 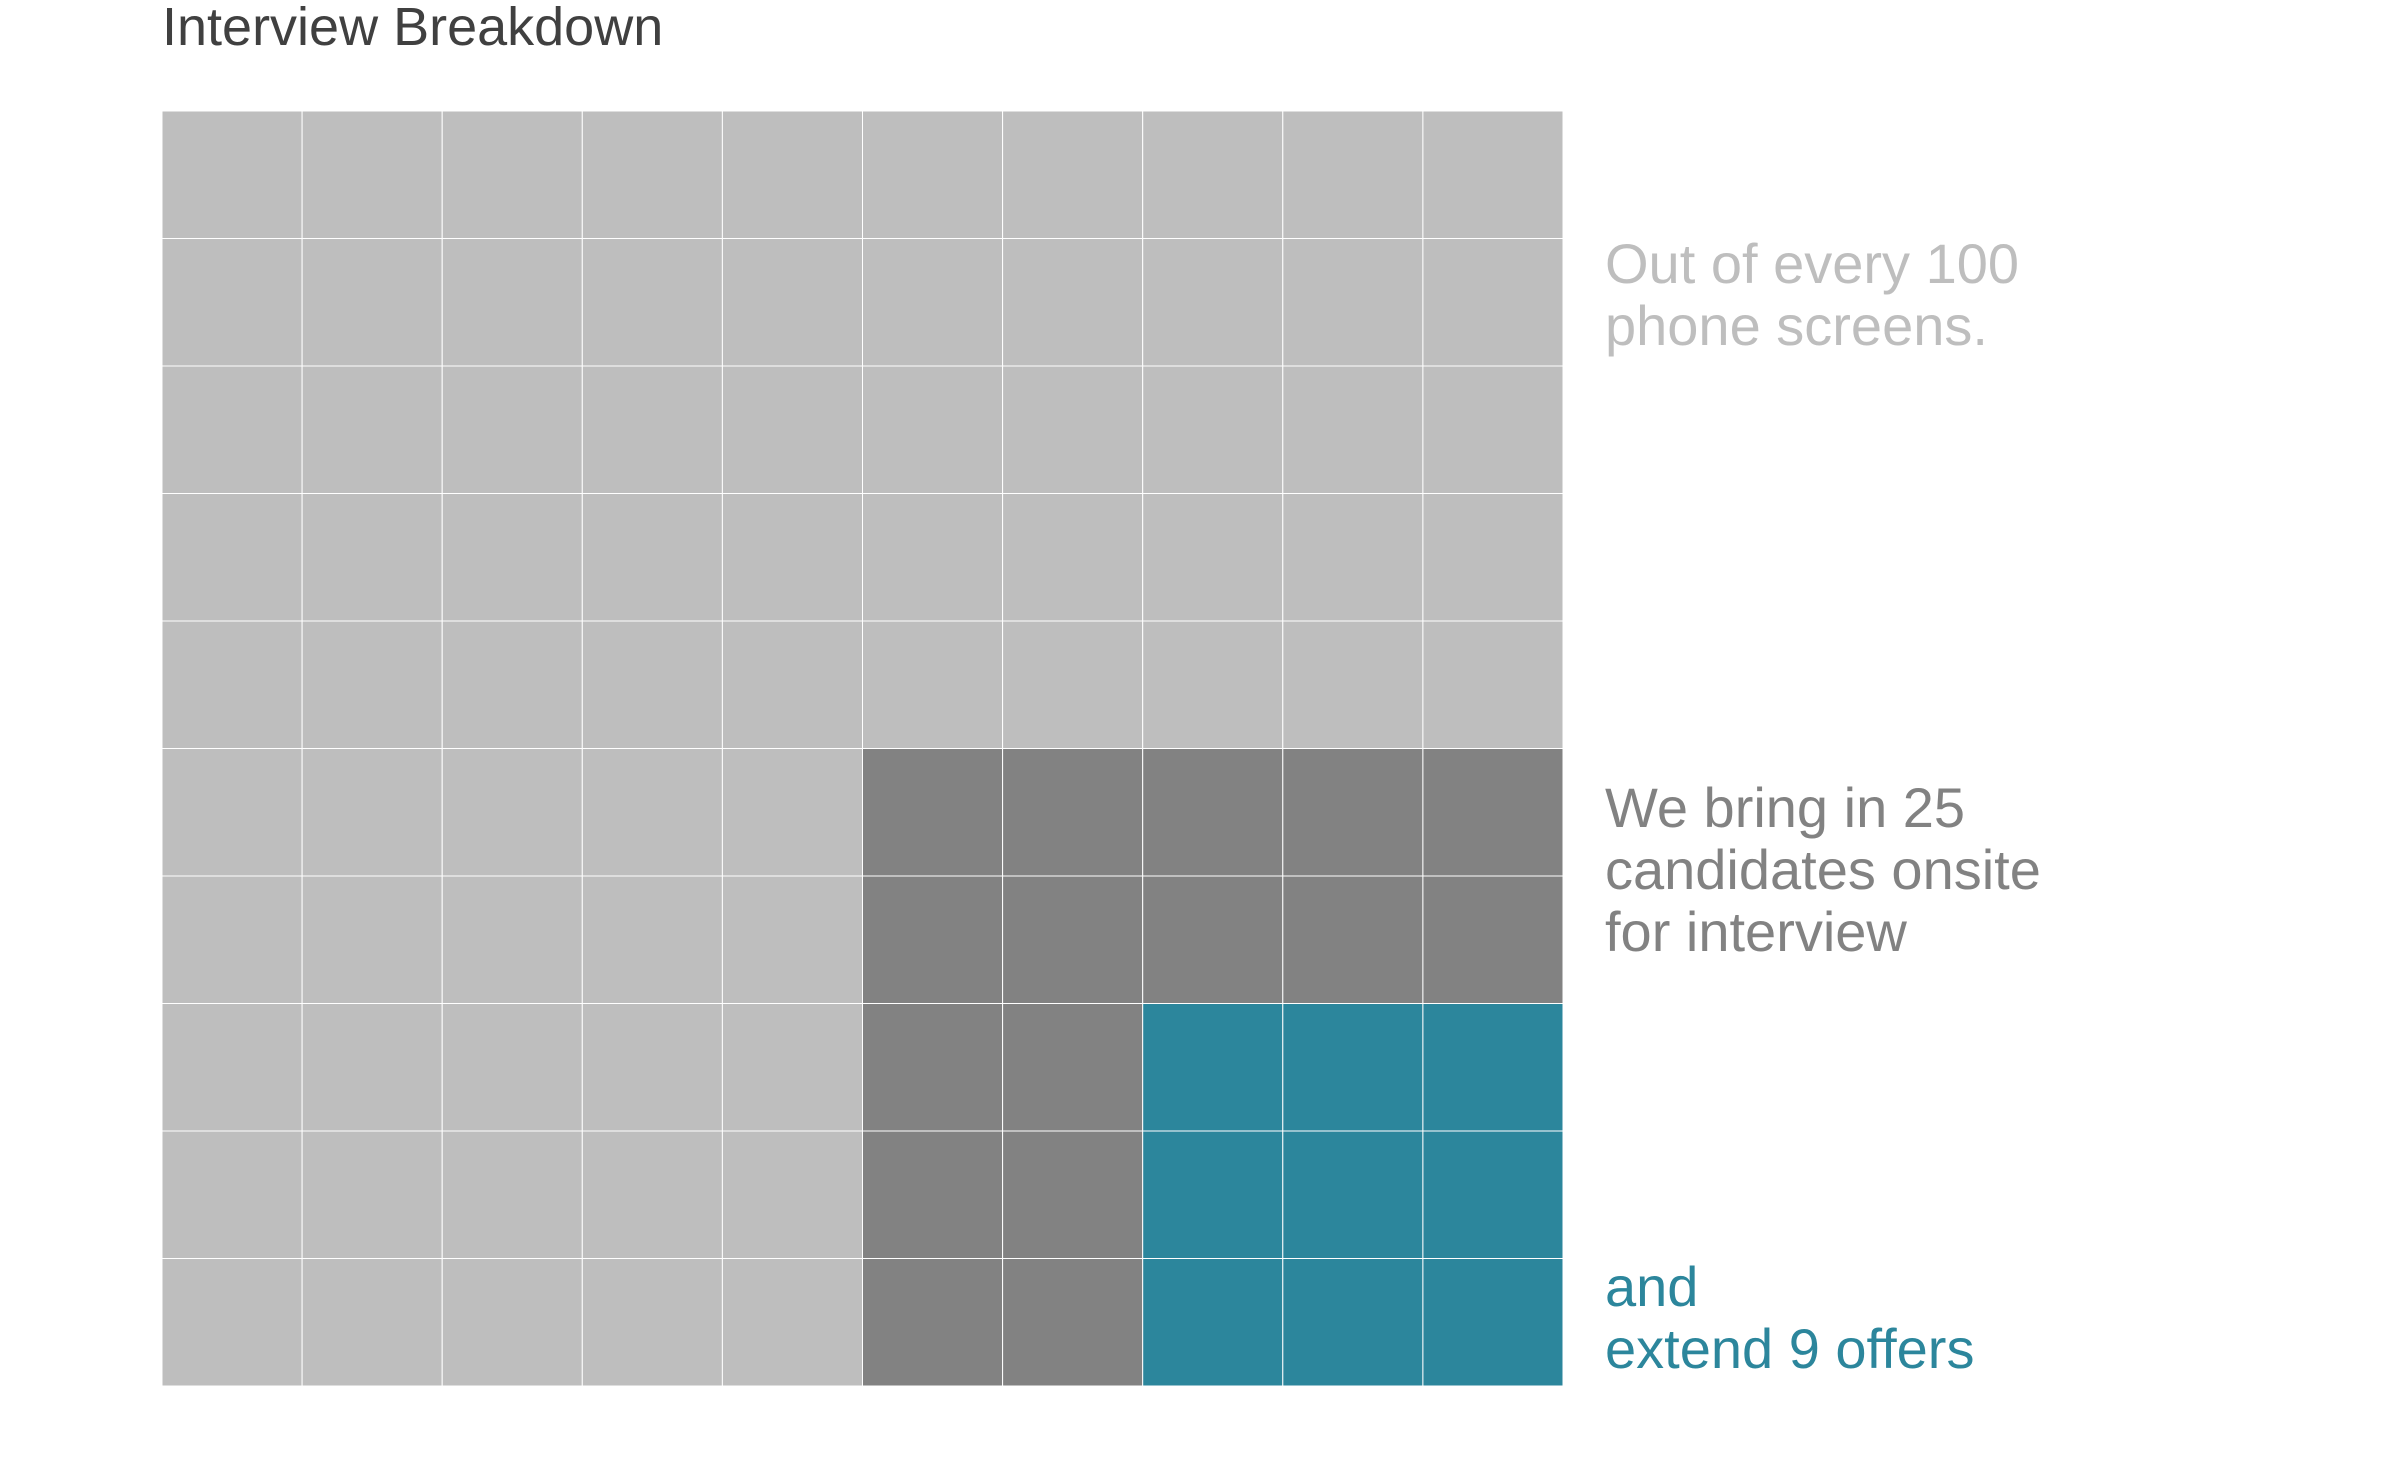 I want to click on annotation-phone-screens: Out of every 100 phone screens., so click(x=1812, y=294).